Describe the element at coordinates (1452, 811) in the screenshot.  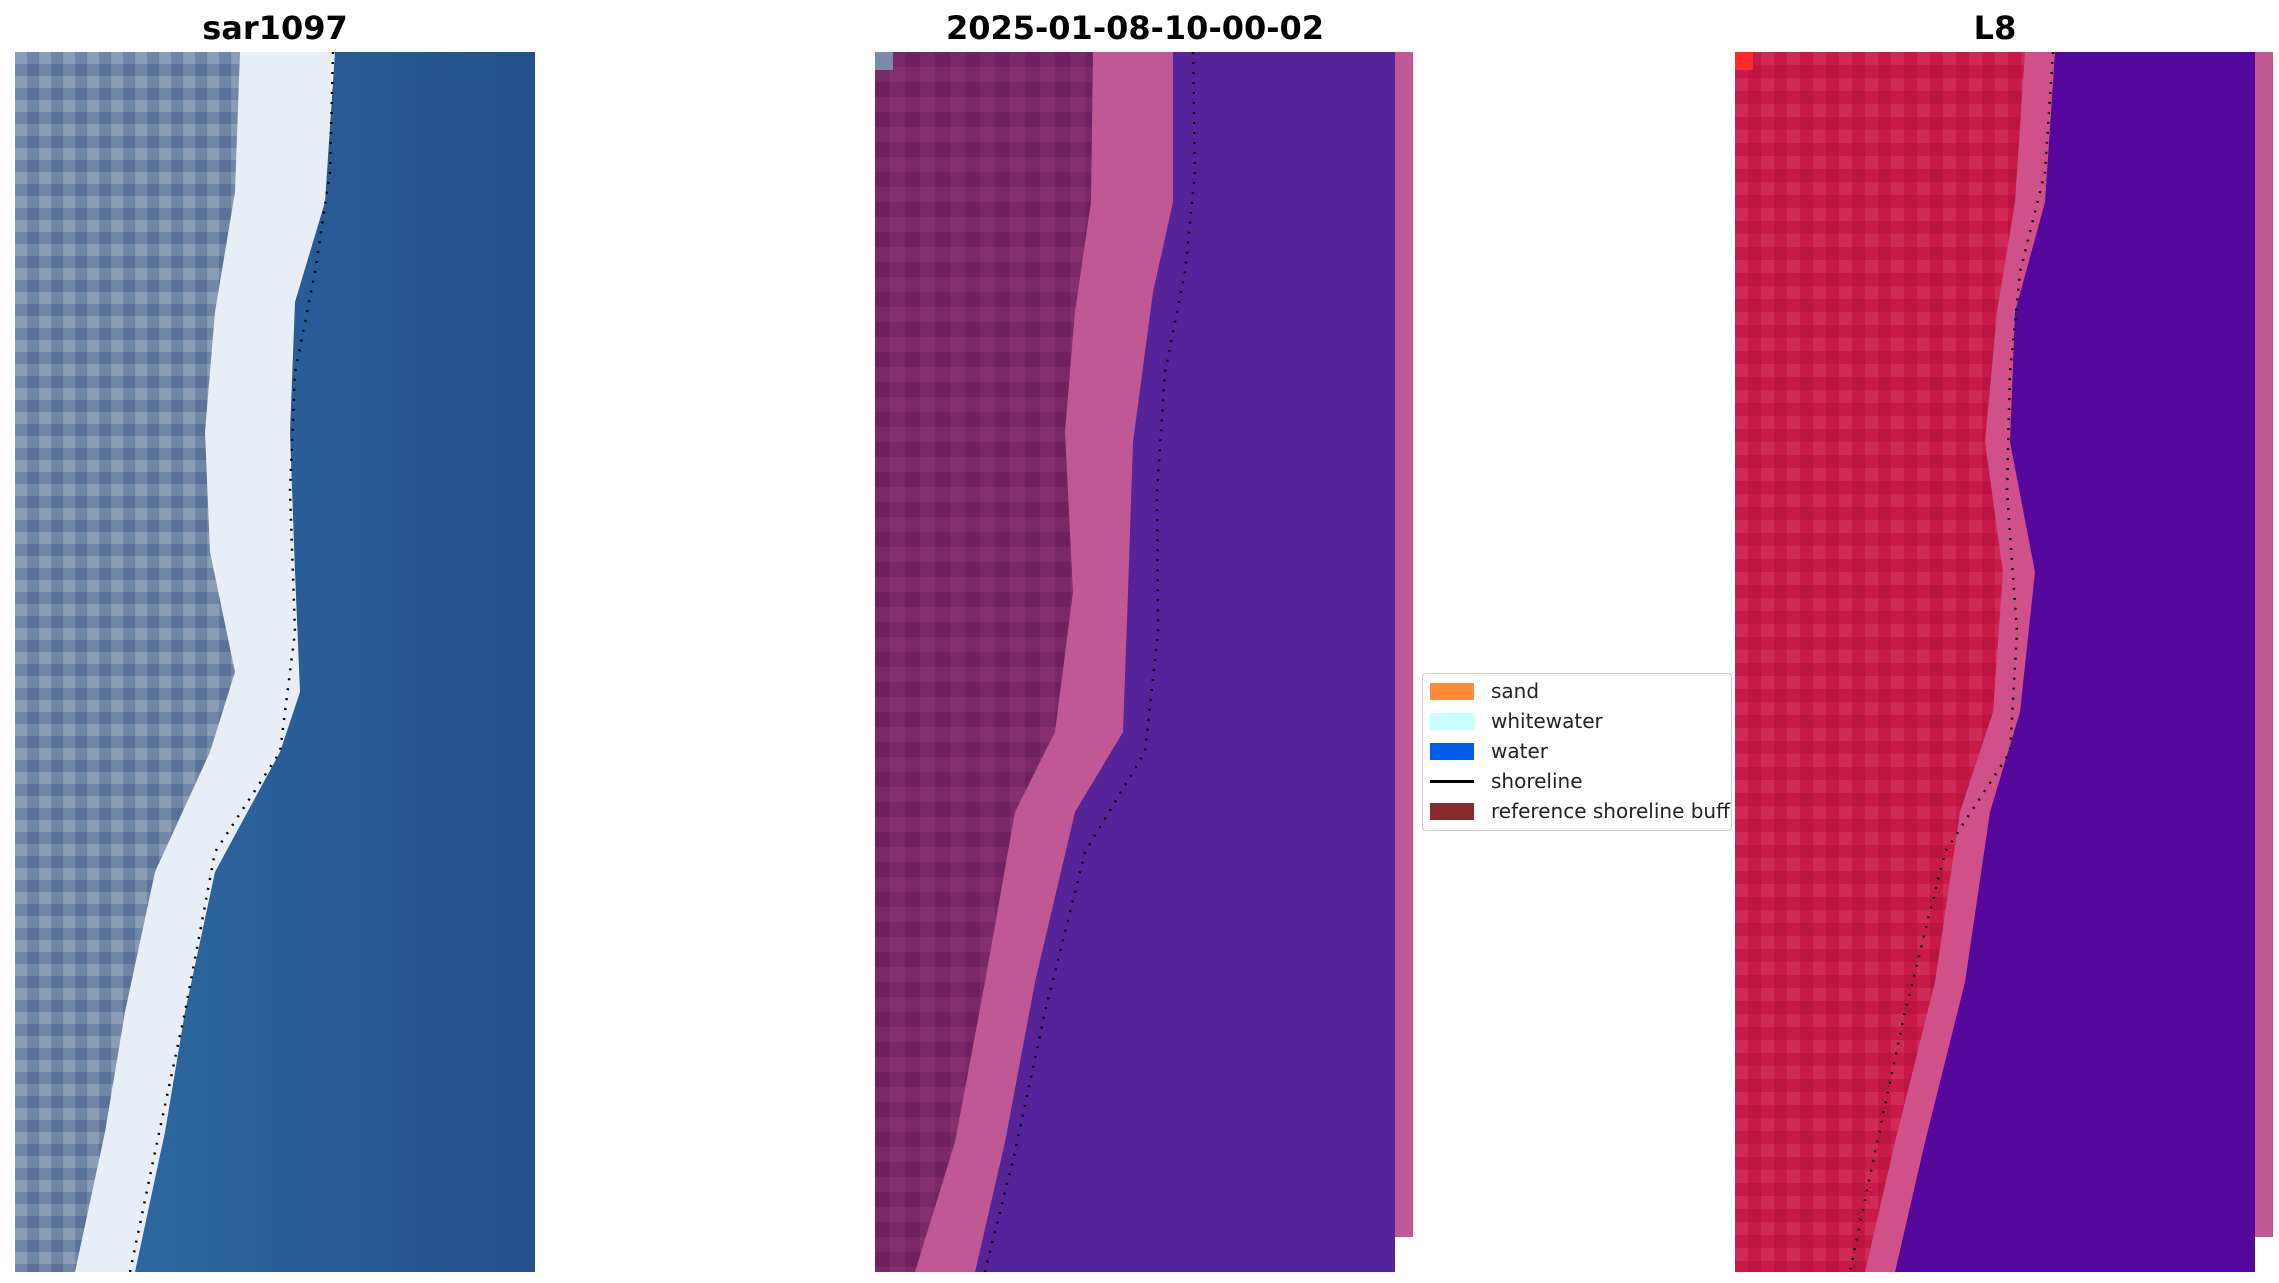
I see `reference-buffer-swatch` at that location.